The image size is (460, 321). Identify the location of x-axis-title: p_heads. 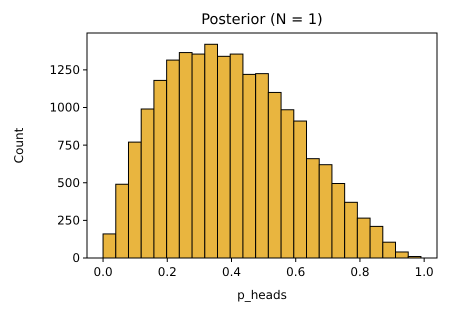
(262, 295).